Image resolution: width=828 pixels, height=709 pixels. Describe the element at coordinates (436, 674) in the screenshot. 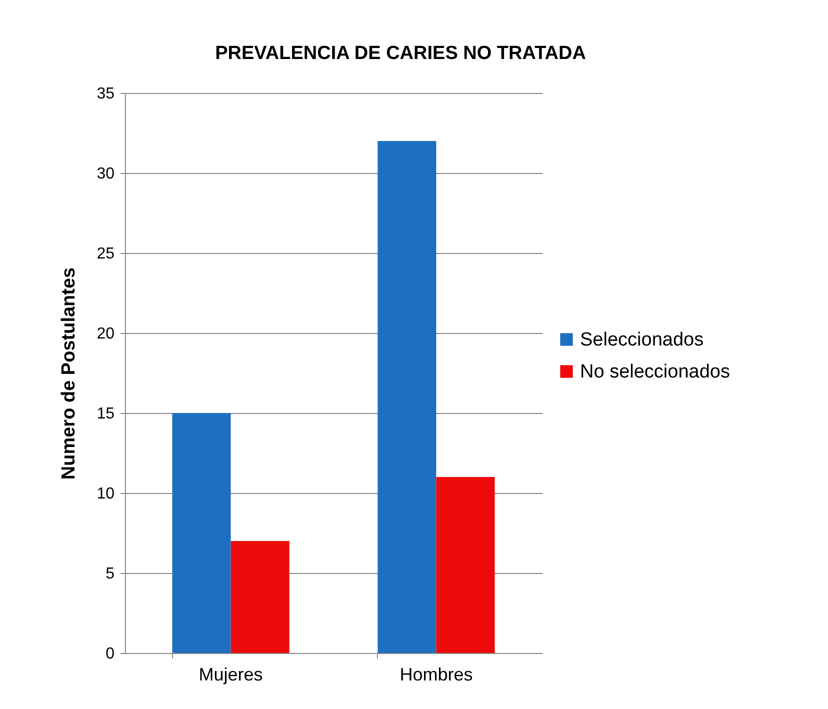

I see `x-tick-label: Hombres` at that location.